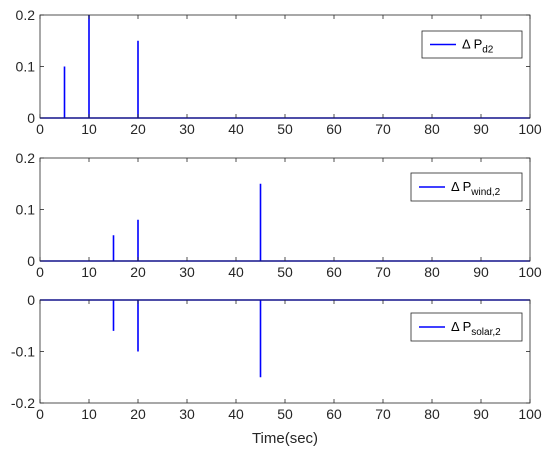 The image size is (550, 458). I want to click on legend-label-subscript: wind,2, so click(485, 192).